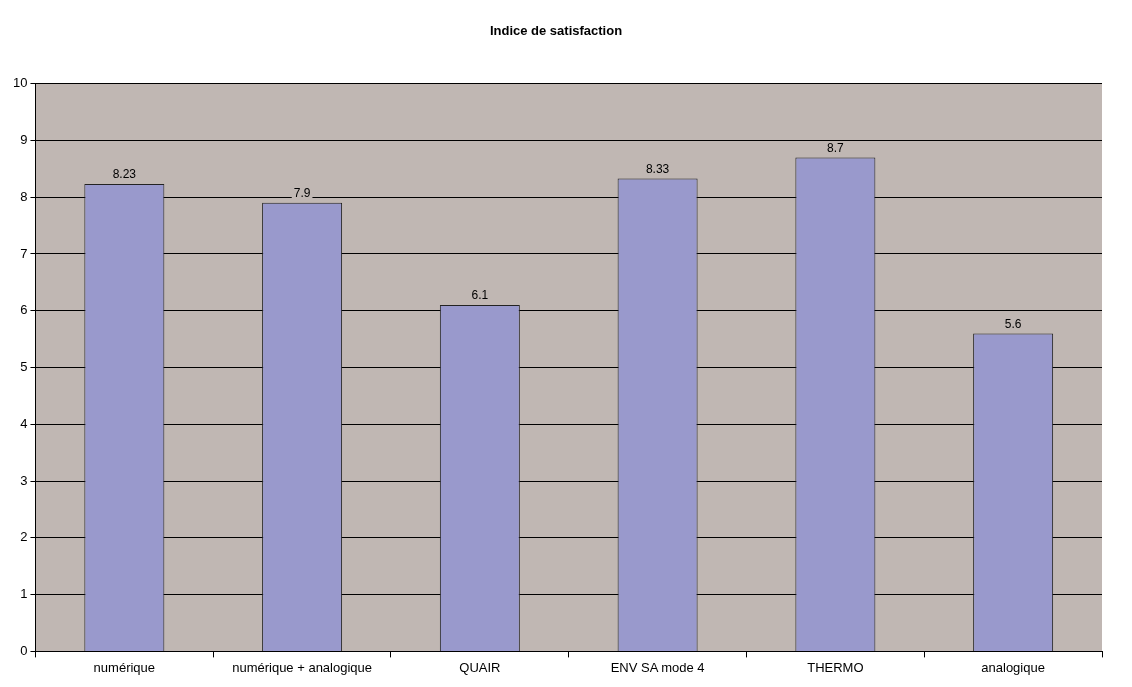  What do you see at coordinates (836, 147) in the screenshot?
I see `data-label: 8.7` at bounding box center [836, 147].